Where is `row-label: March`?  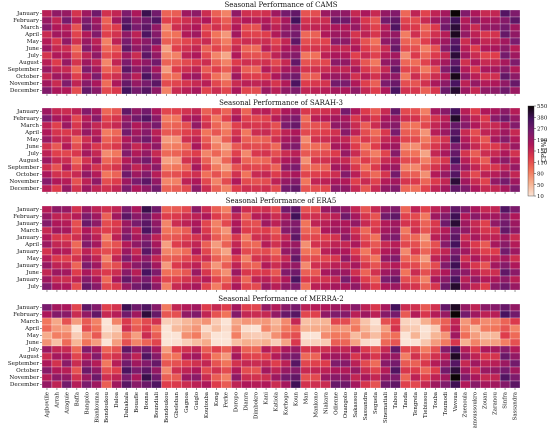 row-label: March is located at coordinates (30, 231).